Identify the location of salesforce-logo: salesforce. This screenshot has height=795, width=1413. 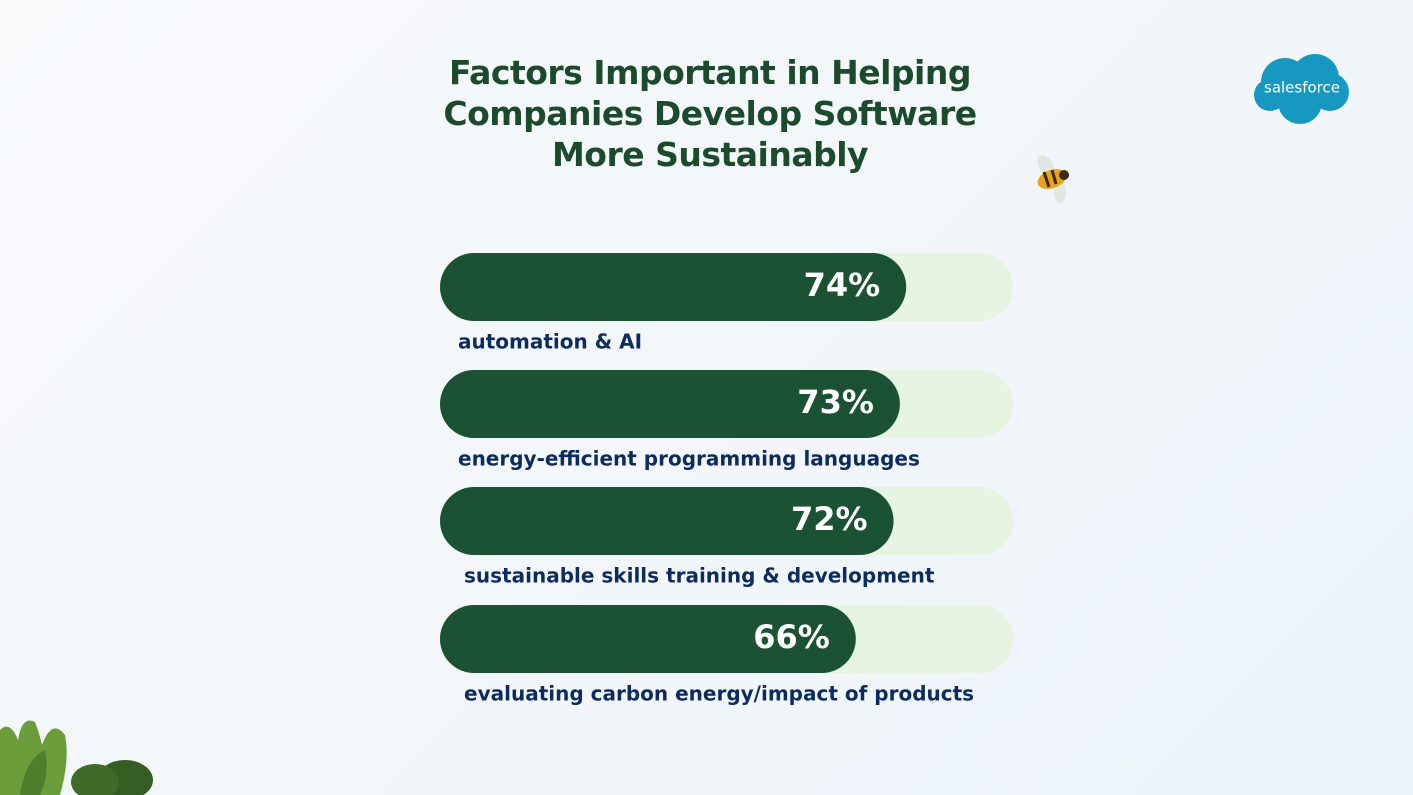
(1301, 89).